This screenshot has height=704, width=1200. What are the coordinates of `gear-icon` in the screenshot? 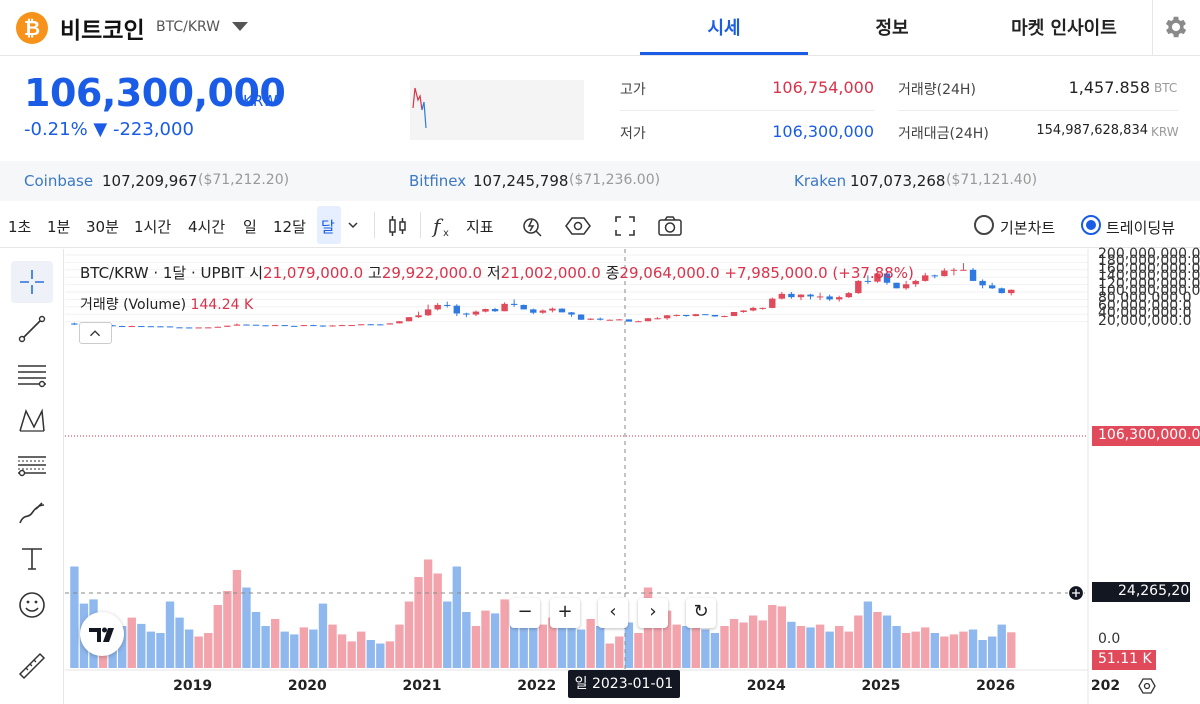 It's located at (1176, 27).